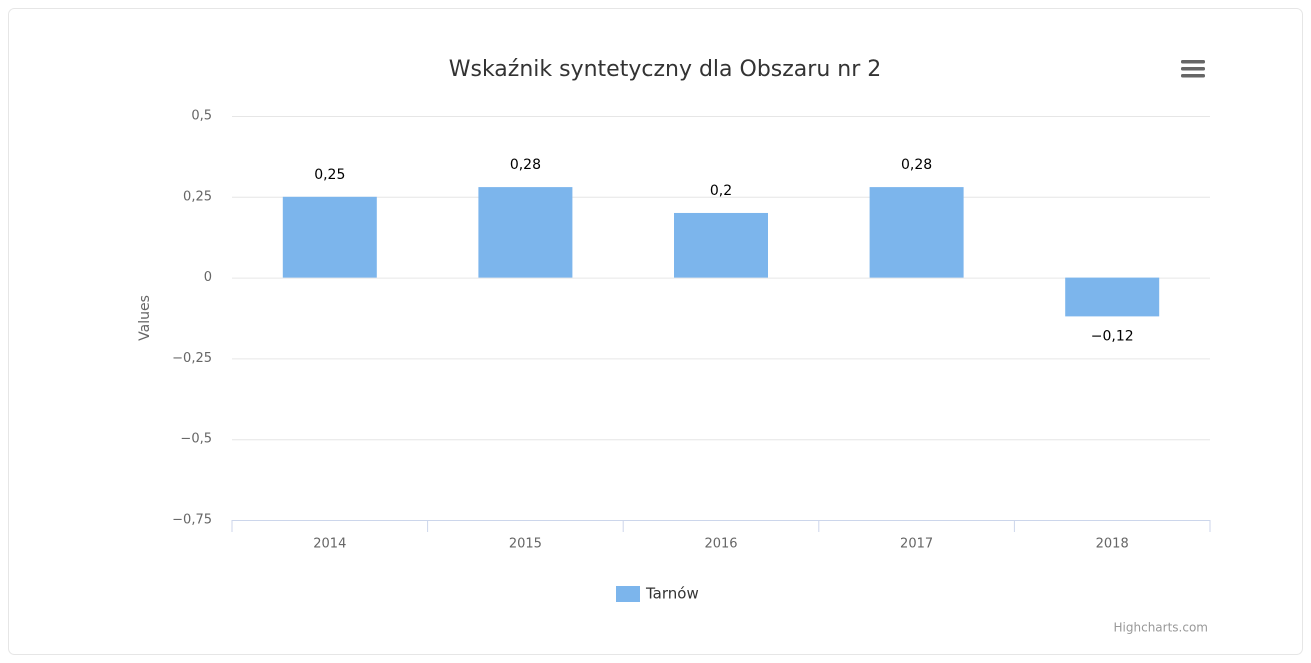  What do you see at coordinates (196, 439) in the screenshot?
I see `y-tick-label: −0,5` at bounding box center [196, 439].